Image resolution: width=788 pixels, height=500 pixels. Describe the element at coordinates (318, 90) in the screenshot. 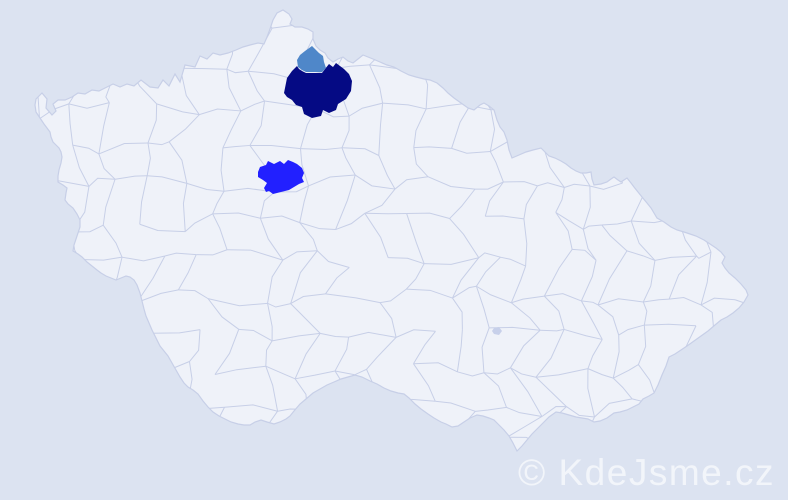

I see `district-highlight-dark-navy` at that location.